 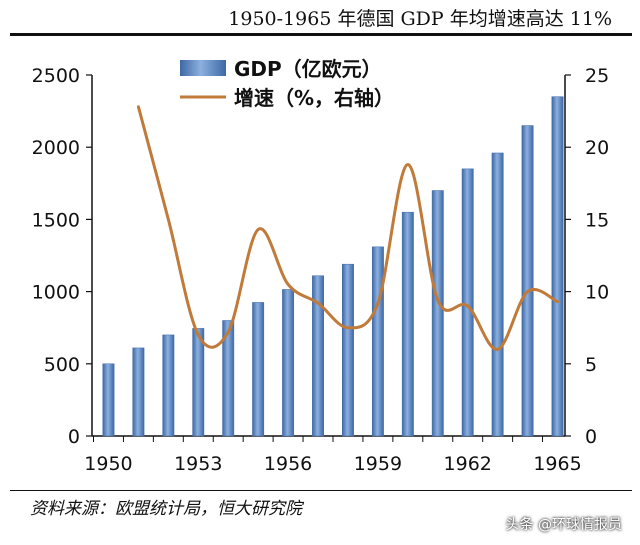 I want to click on right-tick-label: 15, so click(x=597, y=220).